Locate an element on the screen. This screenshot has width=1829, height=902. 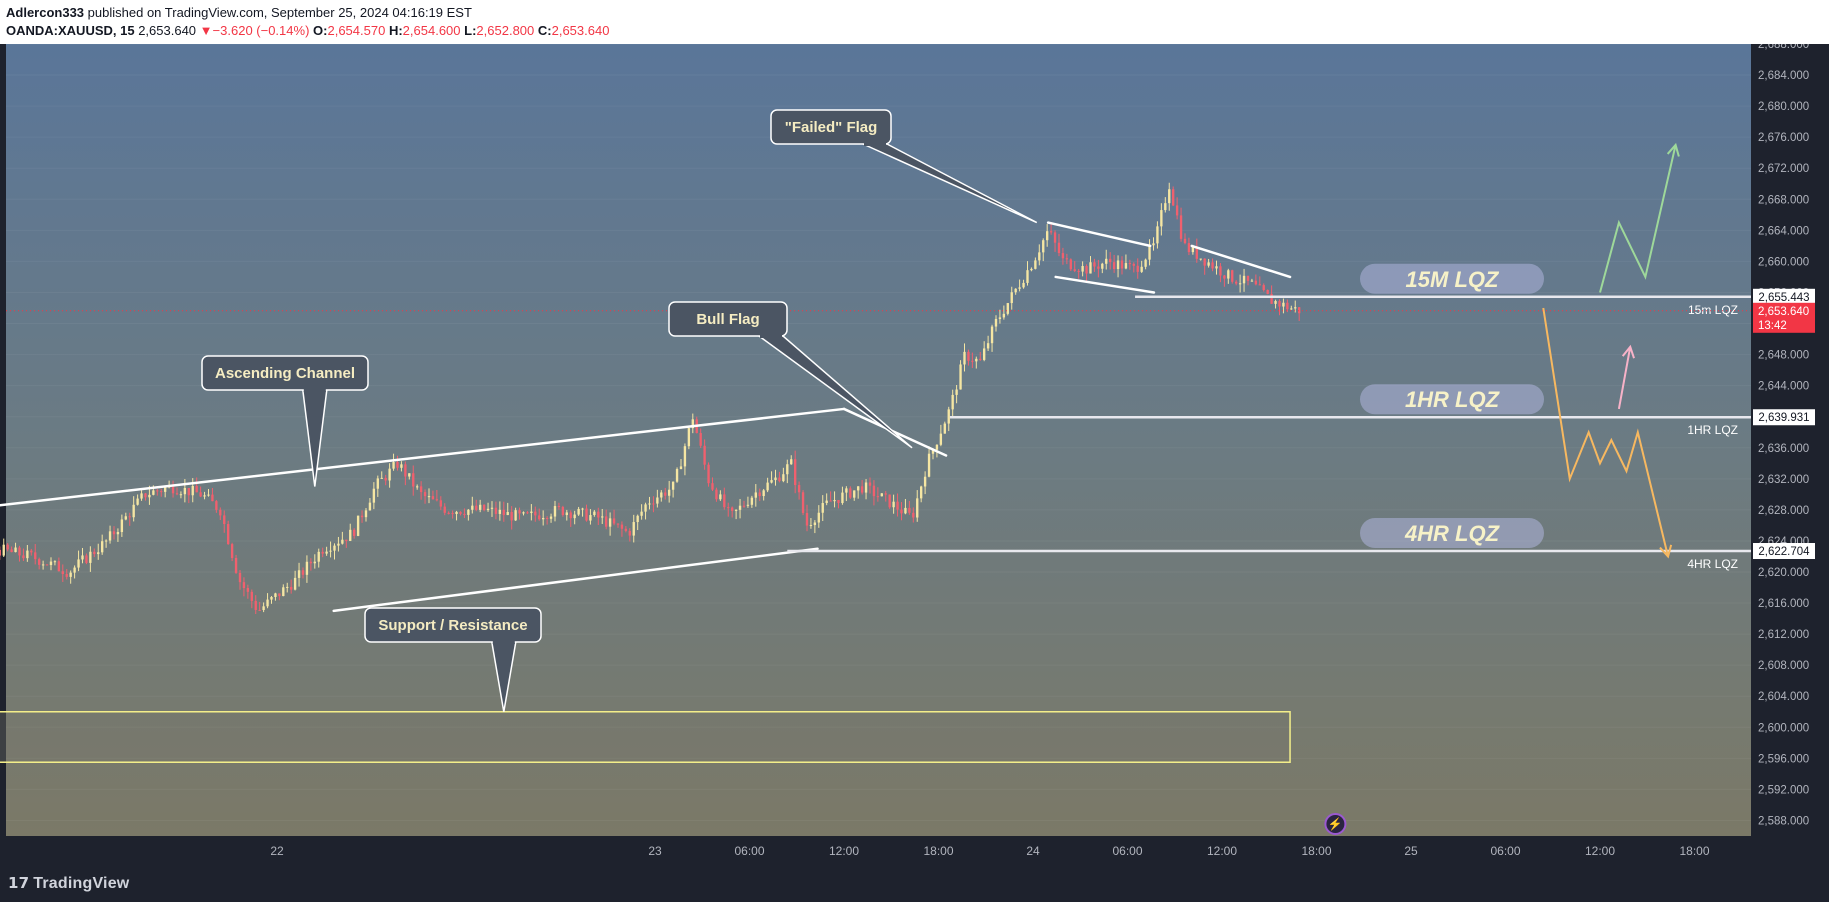
callout: Bull Flag is located at coordinates (790, 375).